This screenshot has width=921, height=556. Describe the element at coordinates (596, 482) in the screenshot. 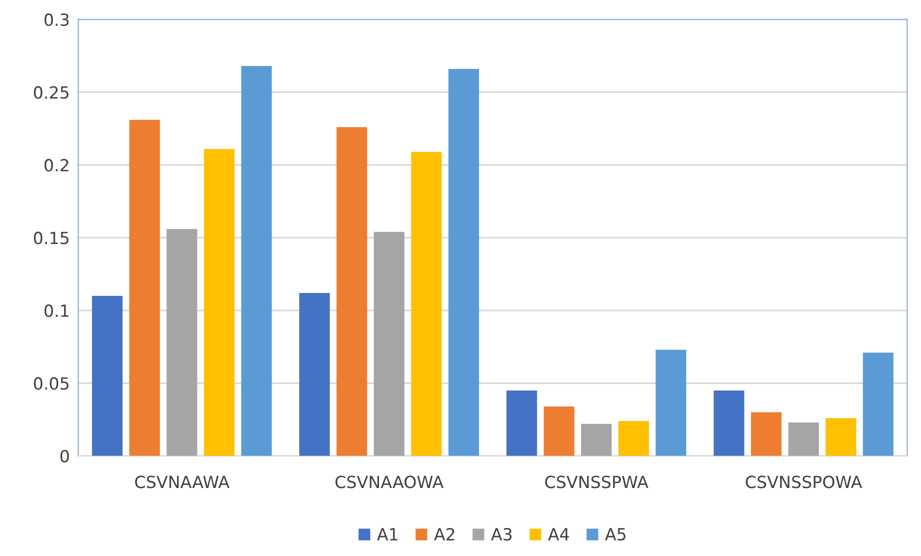

I see `x-tick-label: CSVNSSPWA` at that location.